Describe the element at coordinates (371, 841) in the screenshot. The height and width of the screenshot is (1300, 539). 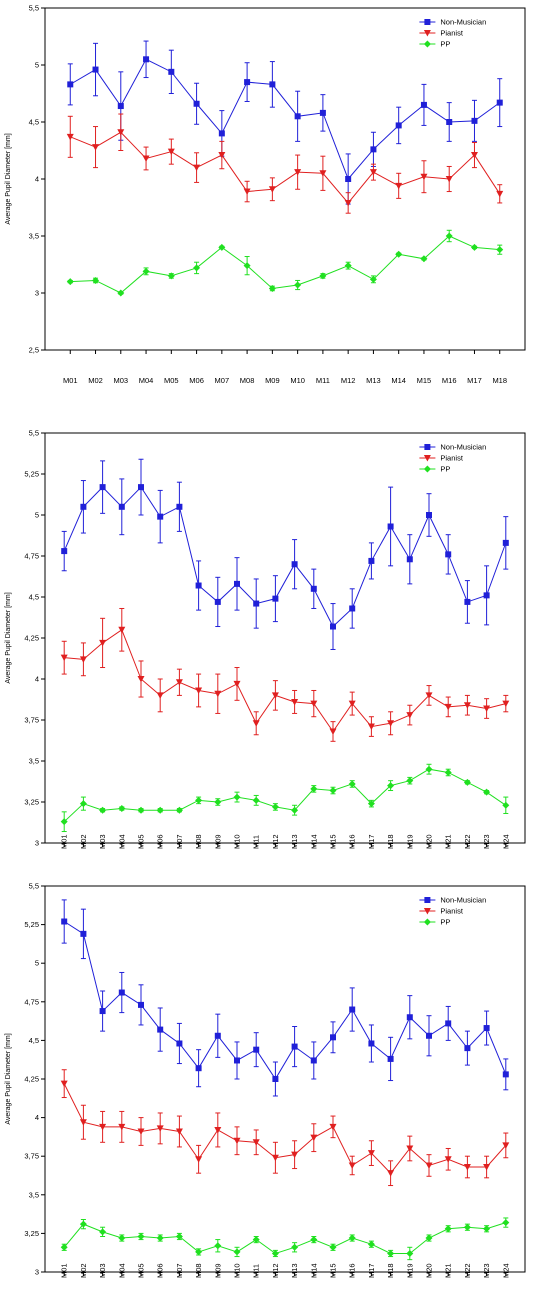
I see `x-tick-label: M17` at that location.